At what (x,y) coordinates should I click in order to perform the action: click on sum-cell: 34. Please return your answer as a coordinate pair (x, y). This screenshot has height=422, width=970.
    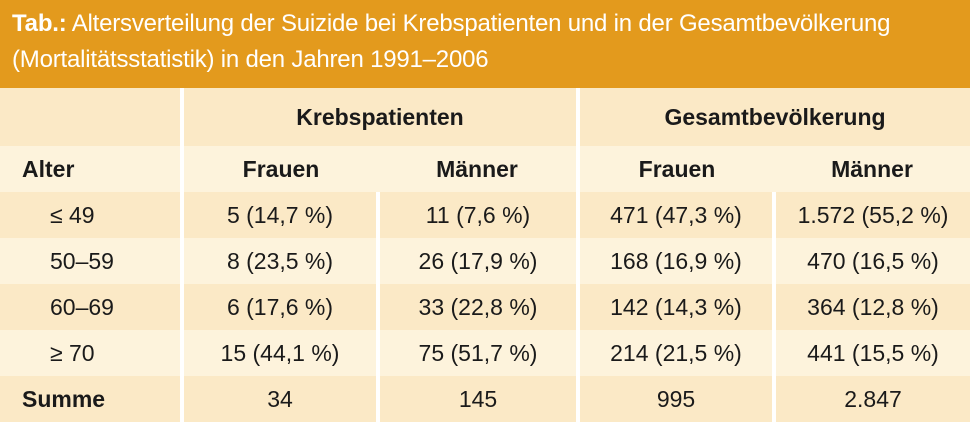
    Looking at the image, I should click on (279, 399).